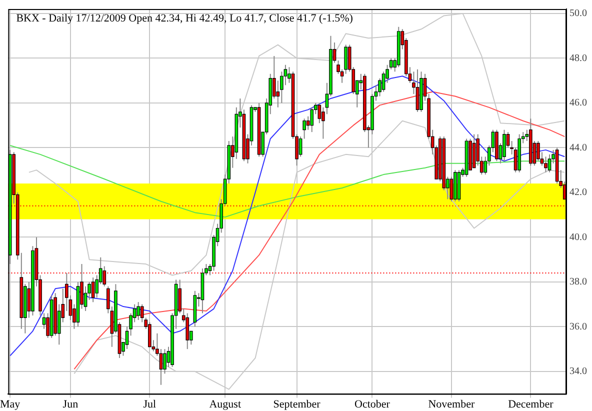 This screenshot has width=592, height=411. What do you see at coordinates (531, 404) in the screenshot?
I see `x-tick-label: December` at bounding box center [531, 404].